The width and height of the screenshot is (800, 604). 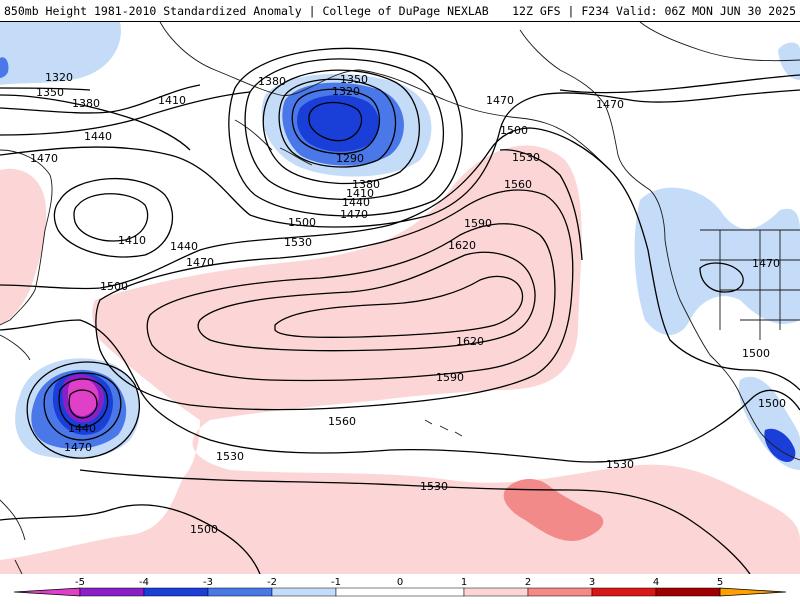 I want to click on colorbar-tick: 2, so click(x=528, y=582).